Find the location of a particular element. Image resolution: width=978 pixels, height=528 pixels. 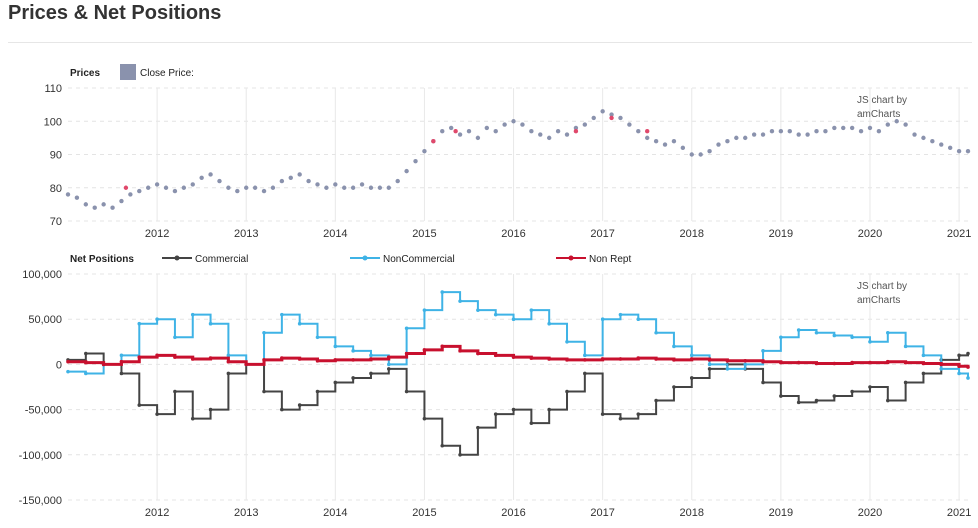

legend-commercial: Commercial is located at coordinates (205, 259).